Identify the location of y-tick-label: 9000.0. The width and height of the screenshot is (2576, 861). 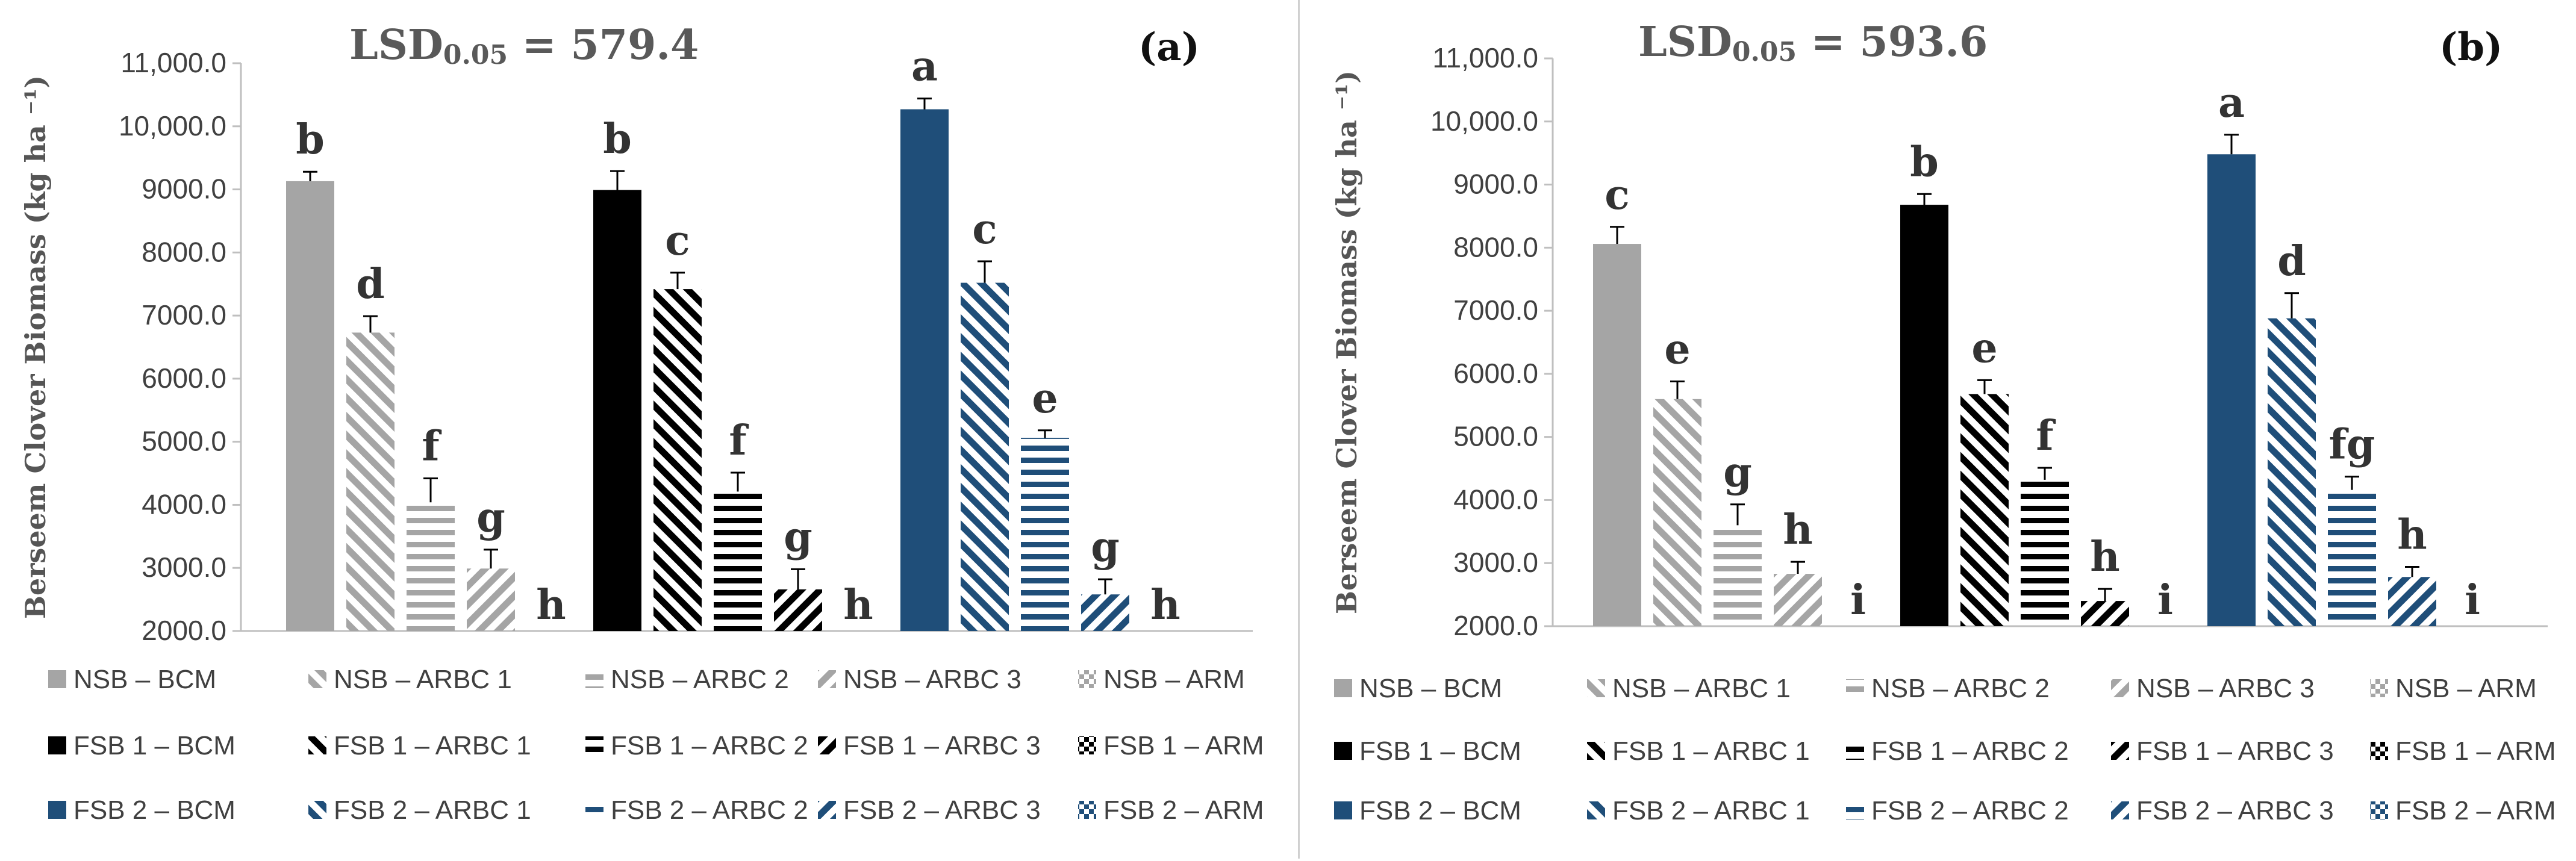
(1495, 184).